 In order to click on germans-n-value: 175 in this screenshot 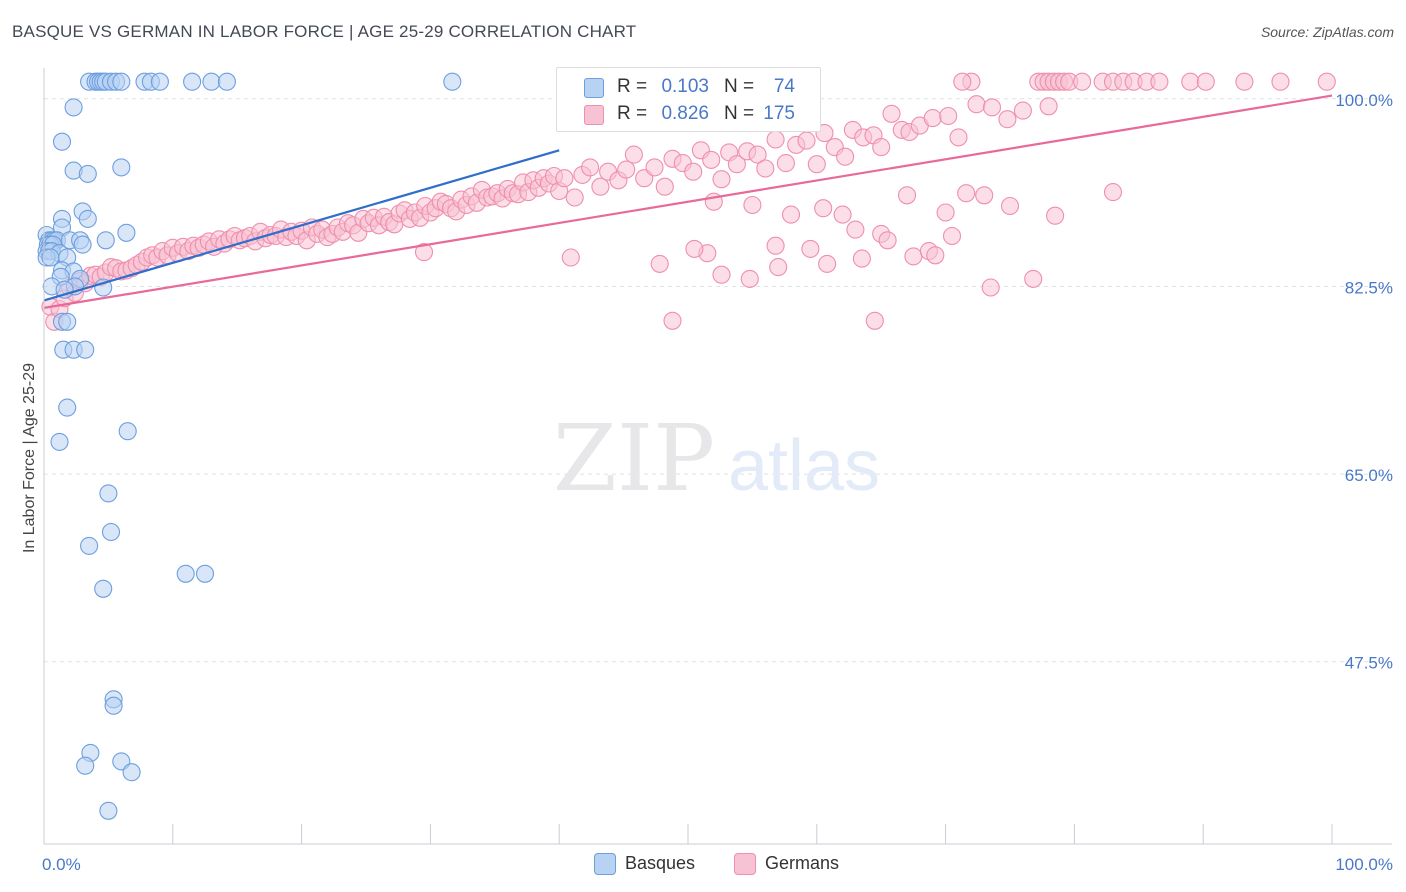, I will do `click(779, 113)`.